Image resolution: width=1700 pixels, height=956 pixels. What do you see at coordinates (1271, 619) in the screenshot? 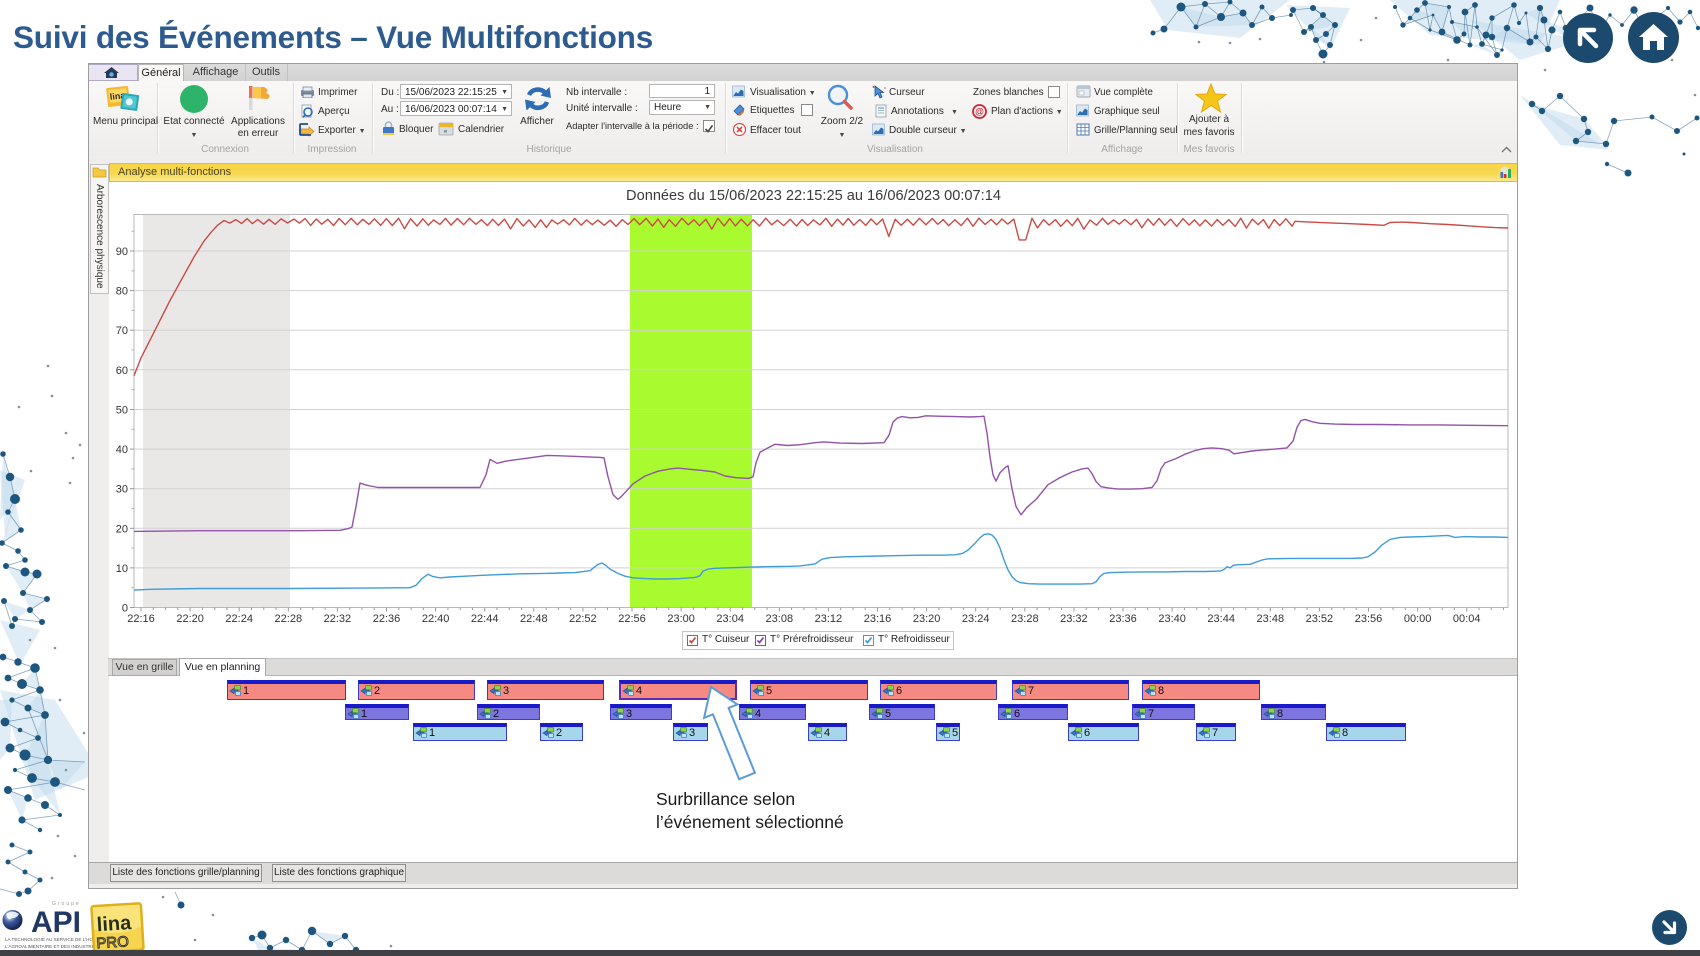
I see `svg-text: 23:48` at bounding box center [1271, 619].